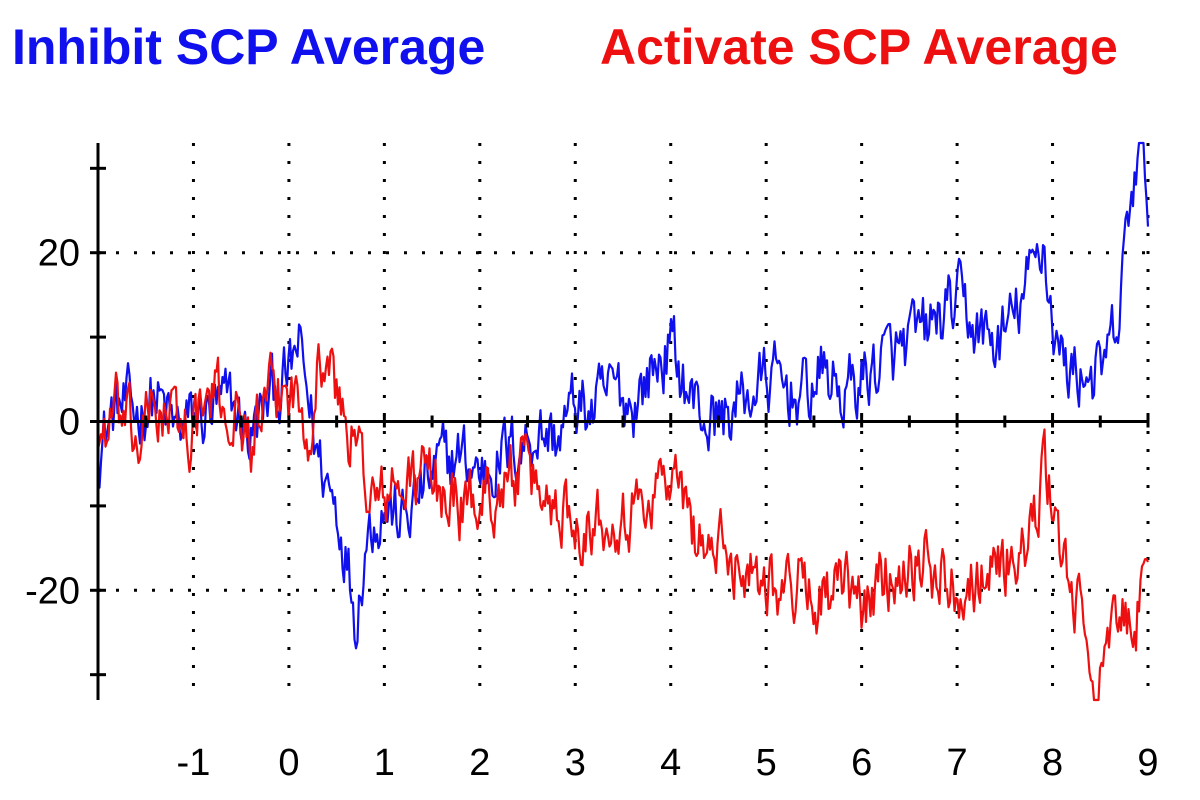 This screenshot has width=1200, height=800. I want to click on x-tick-label-10: 9, so click(1147, 763).